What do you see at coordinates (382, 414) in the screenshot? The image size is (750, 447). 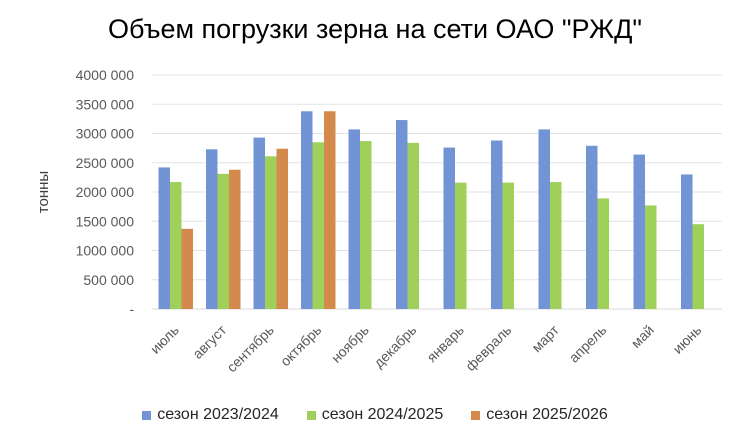 I see `legend-label: сезон 2024/2025` at bounding box center [382, 414].